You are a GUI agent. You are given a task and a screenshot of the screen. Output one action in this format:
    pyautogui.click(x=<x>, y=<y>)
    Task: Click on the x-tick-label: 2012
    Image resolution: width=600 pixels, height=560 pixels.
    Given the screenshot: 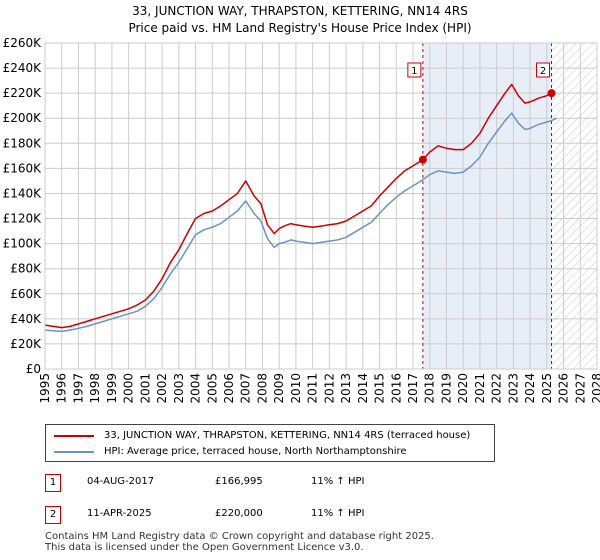 What is the action you would take?
    pyautogui.click(x=329, y=388)
    